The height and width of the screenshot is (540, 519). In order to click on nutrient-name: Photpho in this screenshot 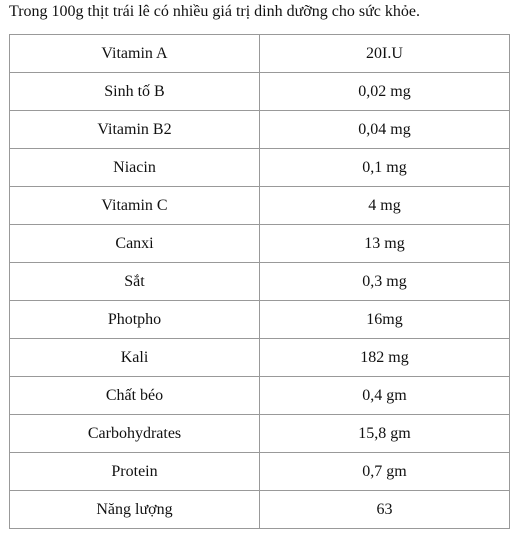, I will do `click(134, 319)`.